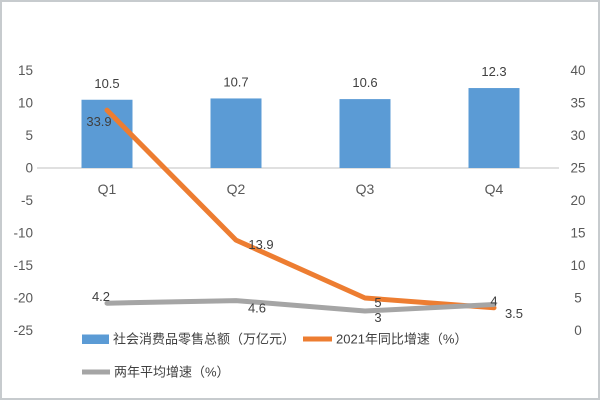 This screenshot has width=600, height=400. What do you see at coordinates (365, 133) in the screenshot?
I see `bar-q3` at bounding box center [365, 133].